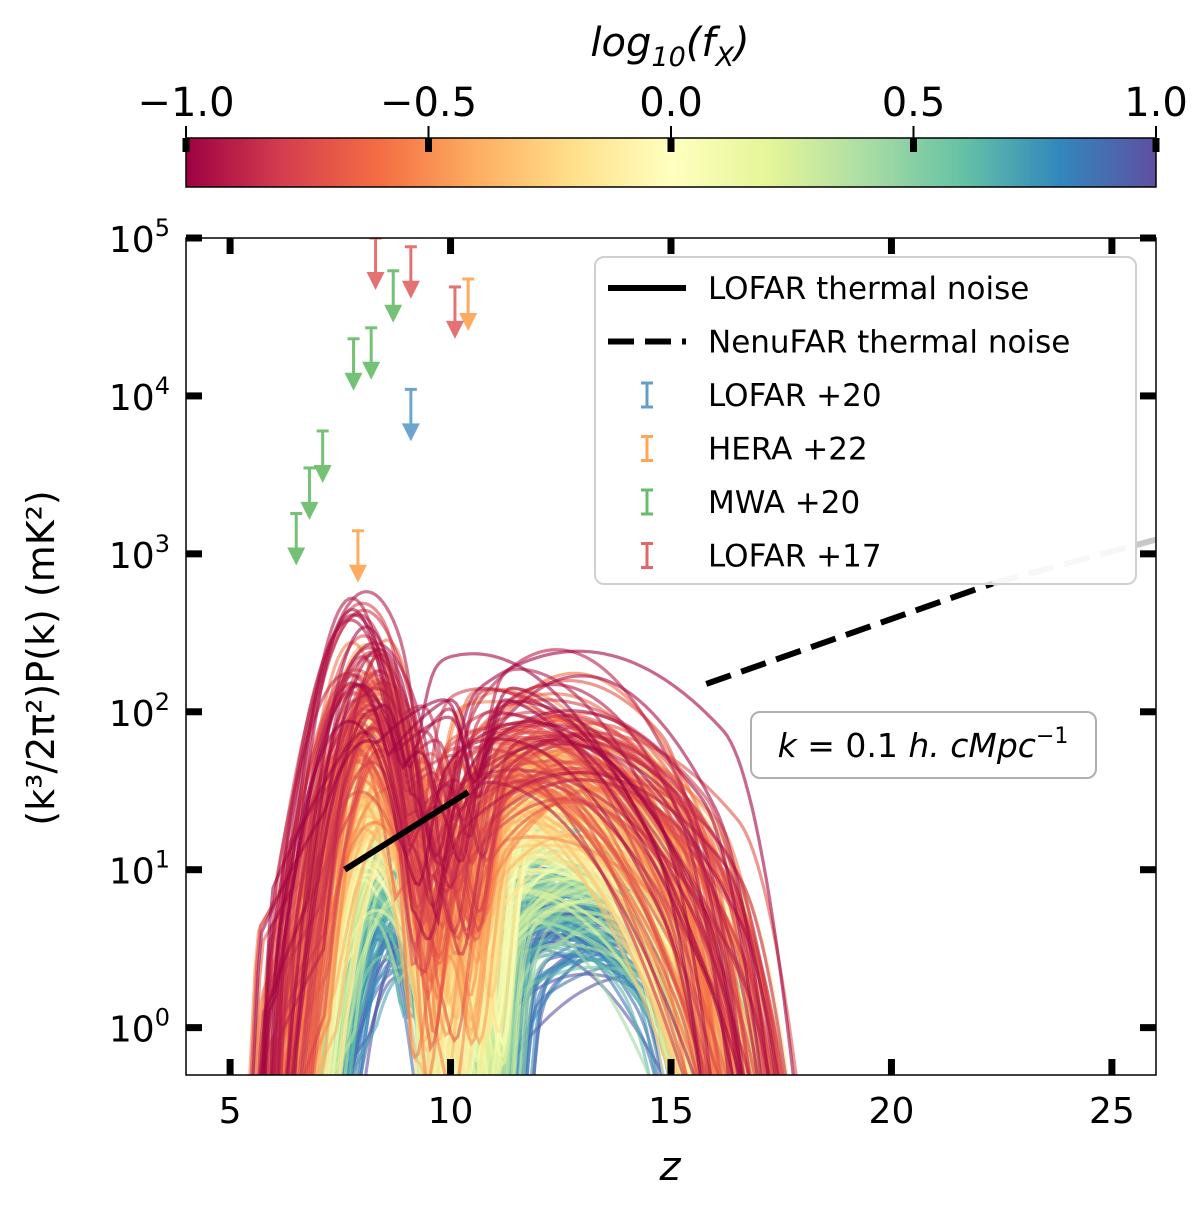  What do you see at coordinates (784, 503) in the screenshot?
I see `legend-label: MWA +20` at bounding box center [784, 503].